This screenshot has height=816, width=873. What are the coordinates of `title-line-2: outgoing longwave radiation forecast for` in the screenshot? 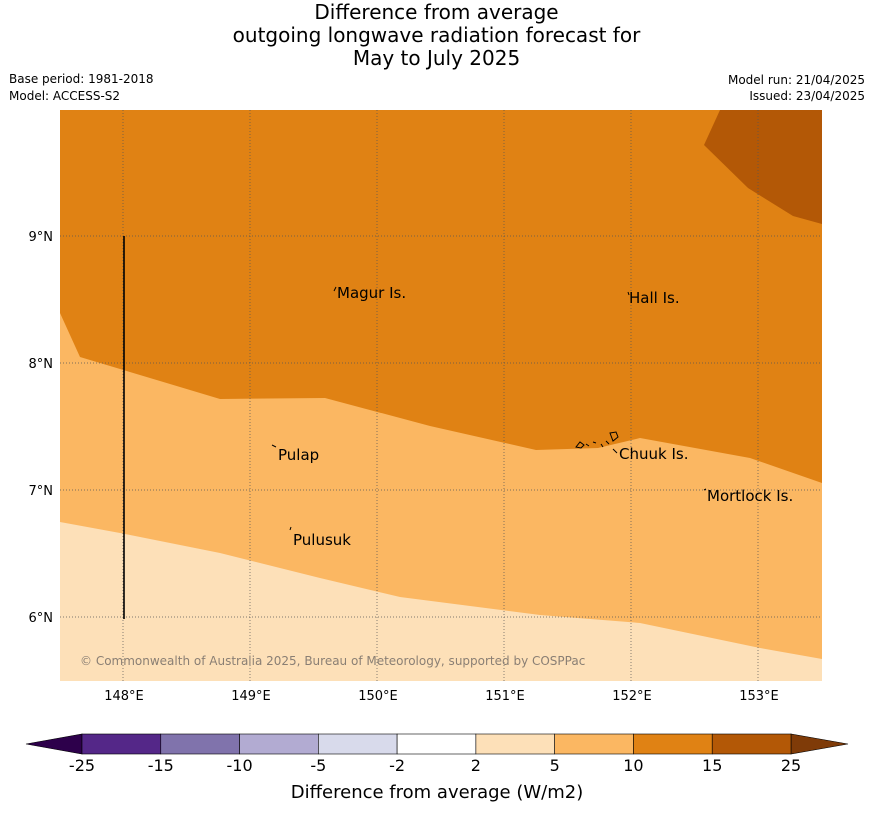 It's located at (436, 35).